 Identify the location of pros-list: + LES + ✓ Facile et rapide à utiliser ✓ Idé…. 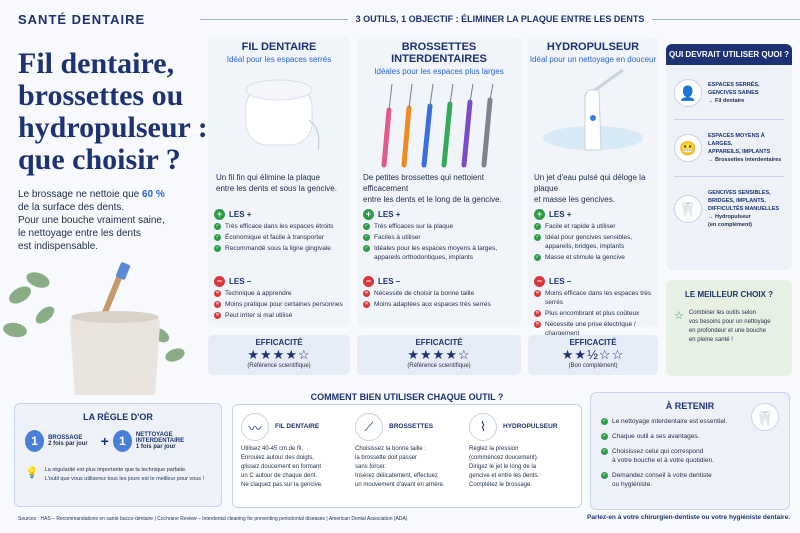
(597, 235).